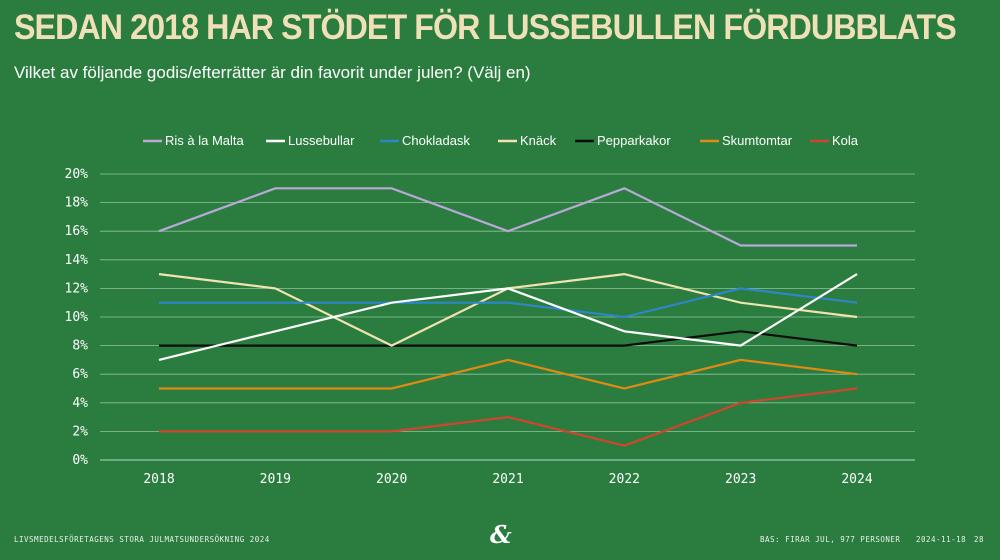  Describe the element at coordinates (80, 374) in the screenshot. I see `y-tick-label: 6%` at that location.